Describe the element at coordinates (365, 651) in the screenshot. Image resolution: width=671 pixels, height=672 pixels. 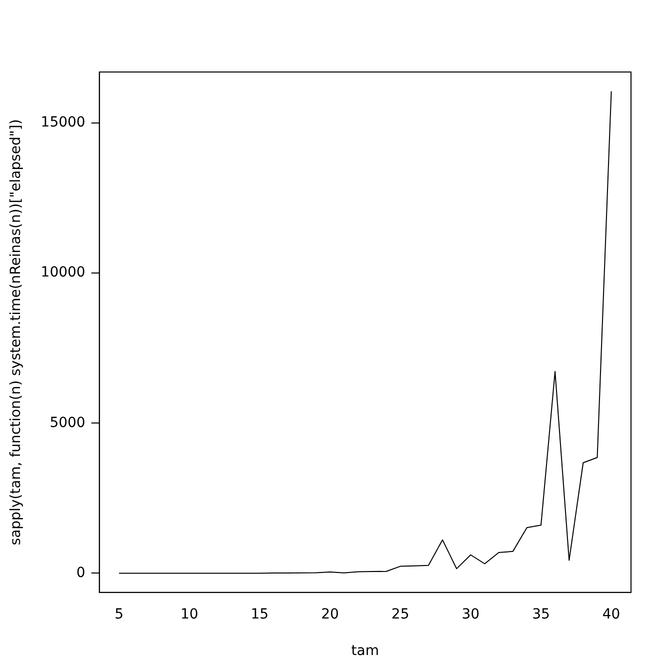
I see `x-axis-title: tam` at that location.